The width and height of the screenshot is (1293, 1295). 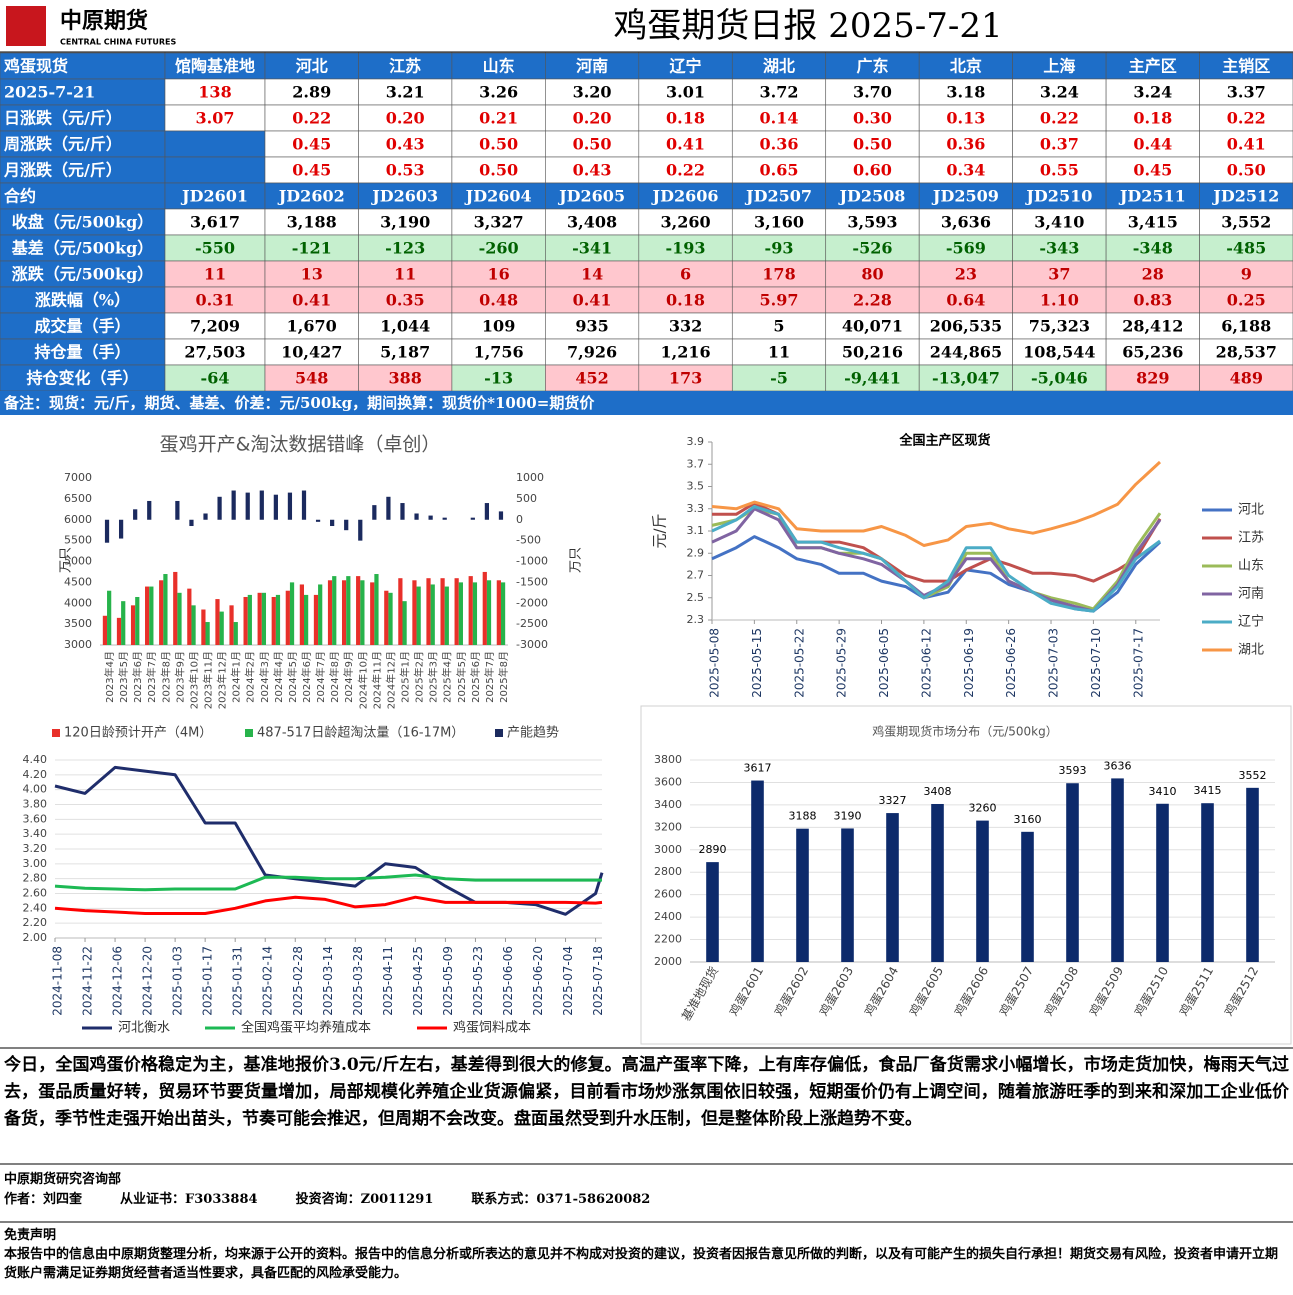 What do you see at coordinates (118, 42) in the screenshot?
I see `logo-en: CENTRAL CHINA FUTURES` at bounding box center [118, 42].